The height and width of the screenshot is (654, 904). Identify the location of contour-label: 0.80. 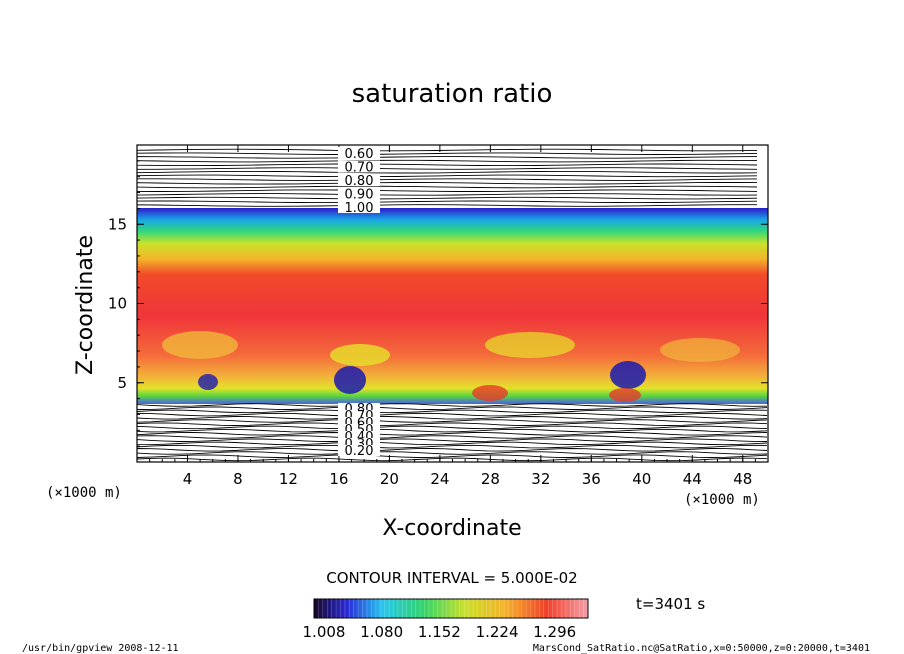
(359, 181).